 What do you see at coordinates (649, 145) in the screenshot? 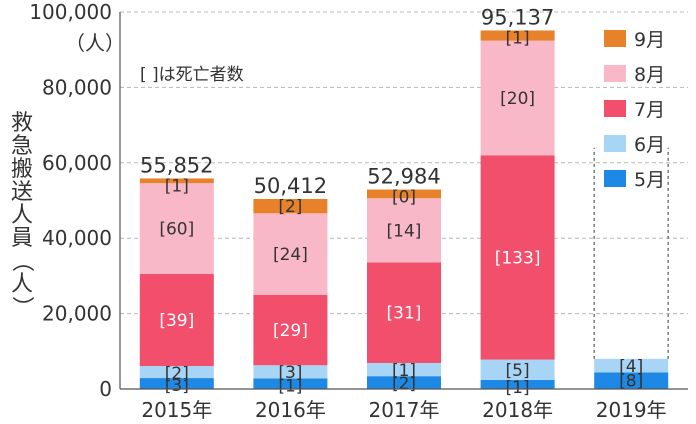
I see `legend-label: 6月` at bounding box center [649, 145].